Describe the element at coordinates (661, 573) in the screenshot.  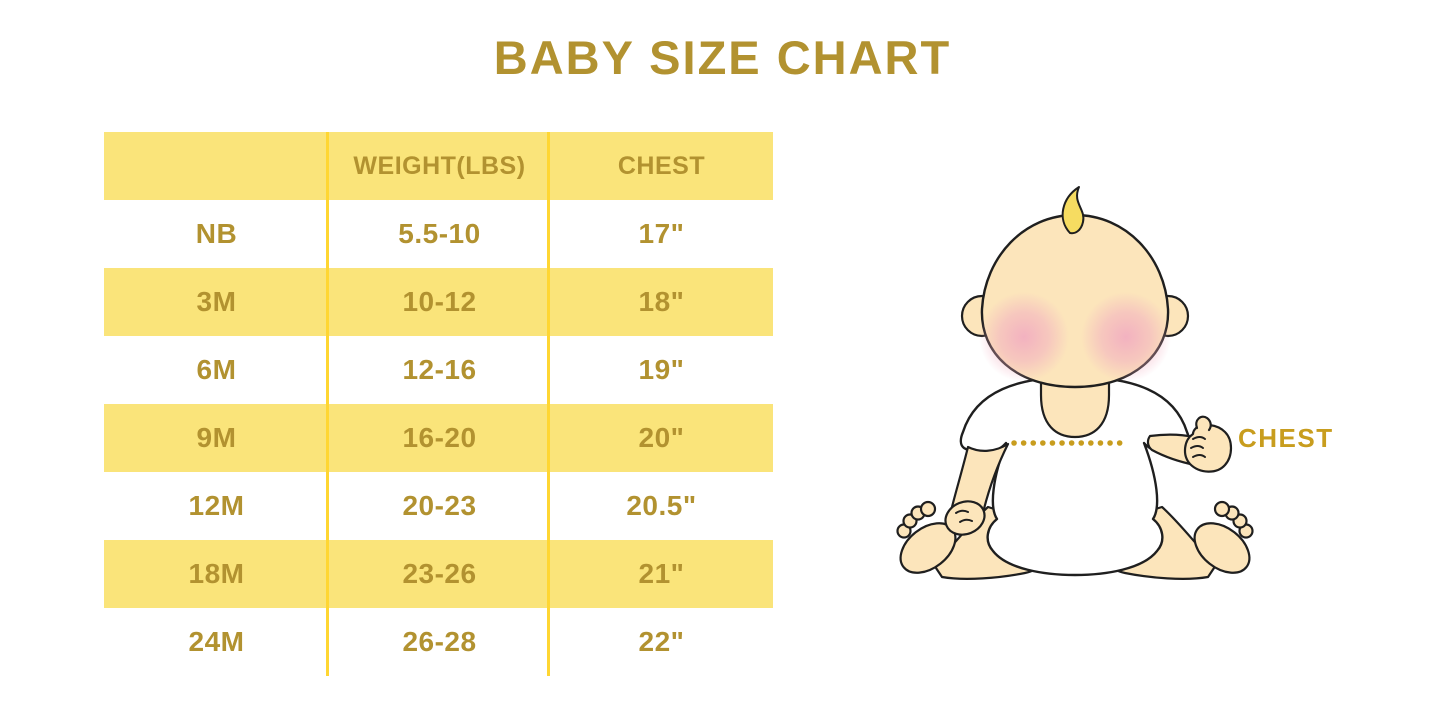
I see `chest-value: 21"` at that location.